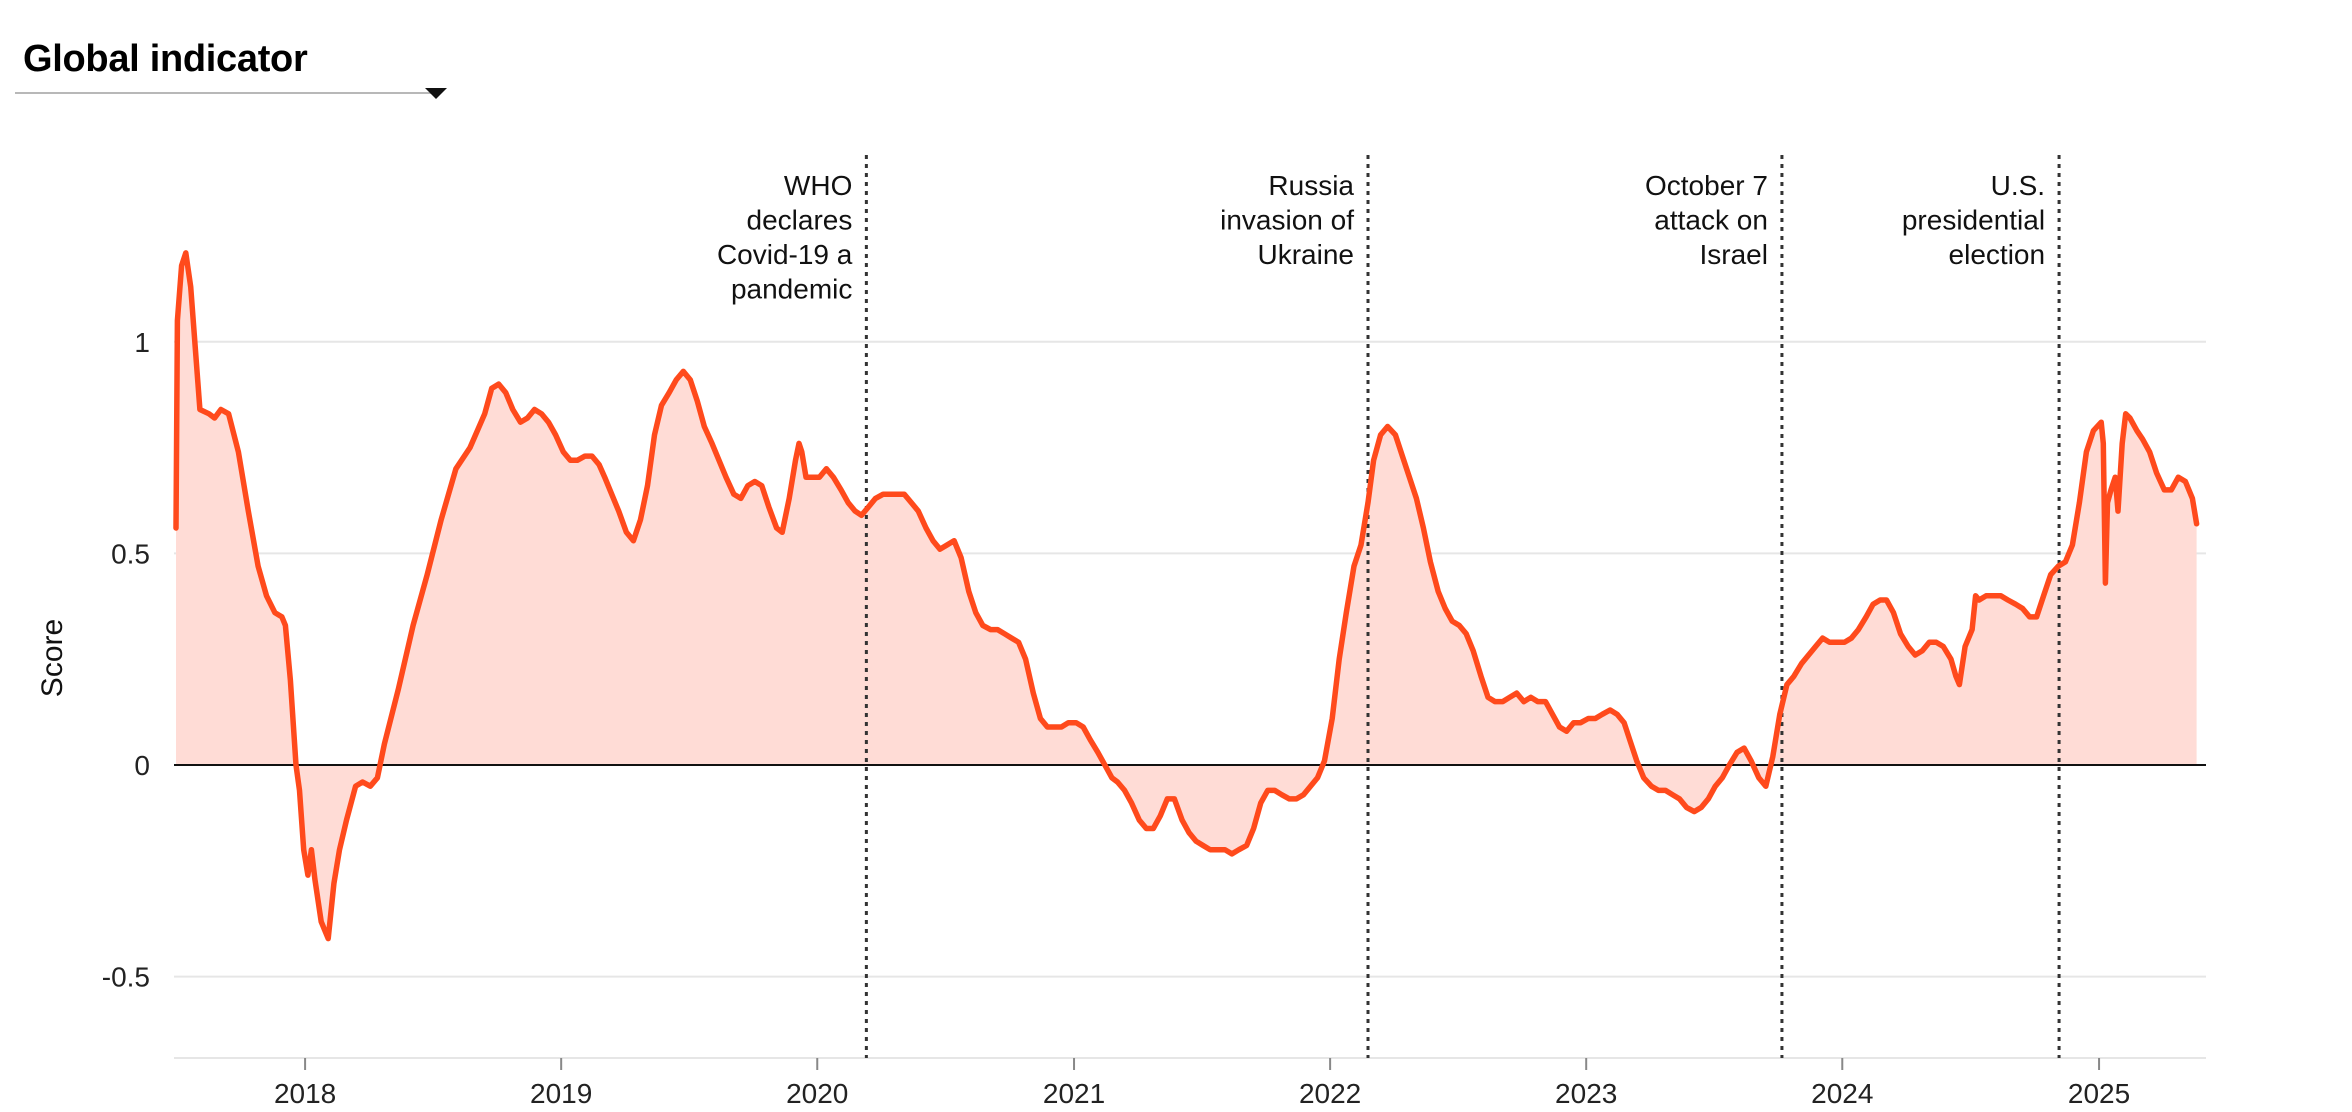 The width and height of the screenshot is (2352, 1112). What do you see at coordinates (2099, 1093) in the screenshot?
I see `x-tick-label: 2025` at bounding box center [2099, 1093].